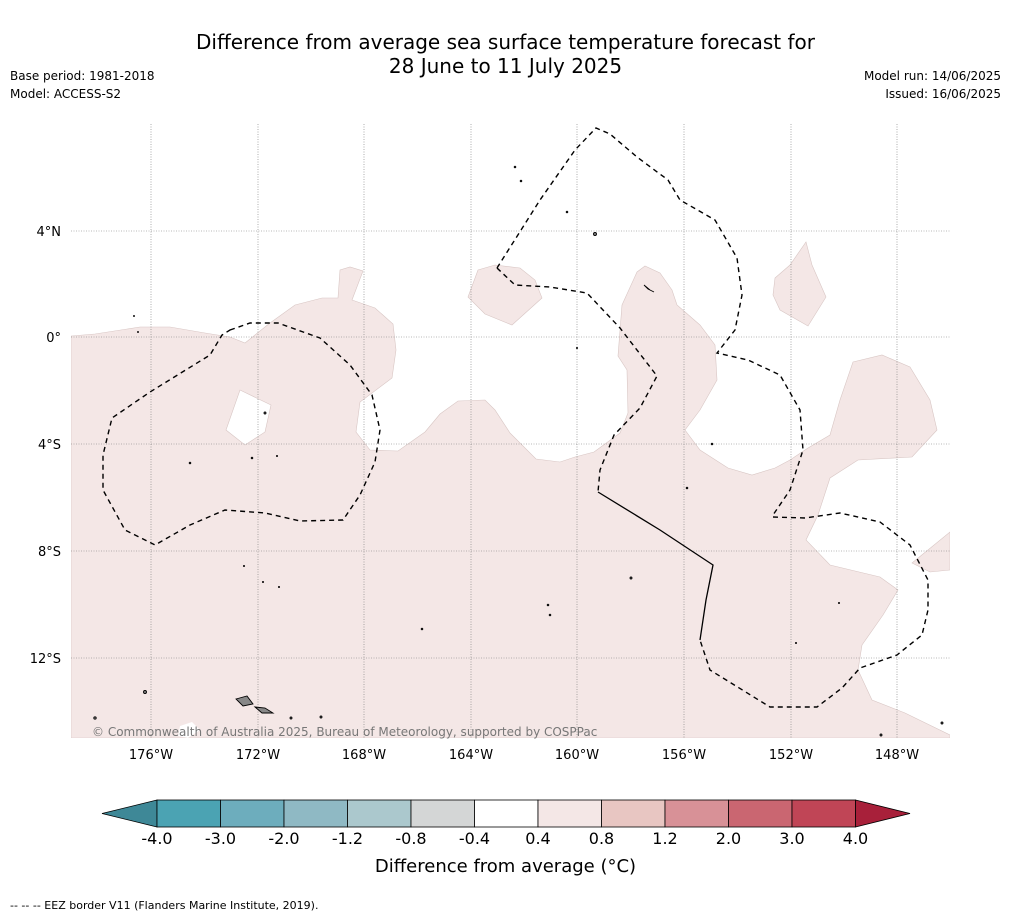  I want to click on latitude-labels: 4°N 0° 4°S 8°S 12°S, so click(45, 446).